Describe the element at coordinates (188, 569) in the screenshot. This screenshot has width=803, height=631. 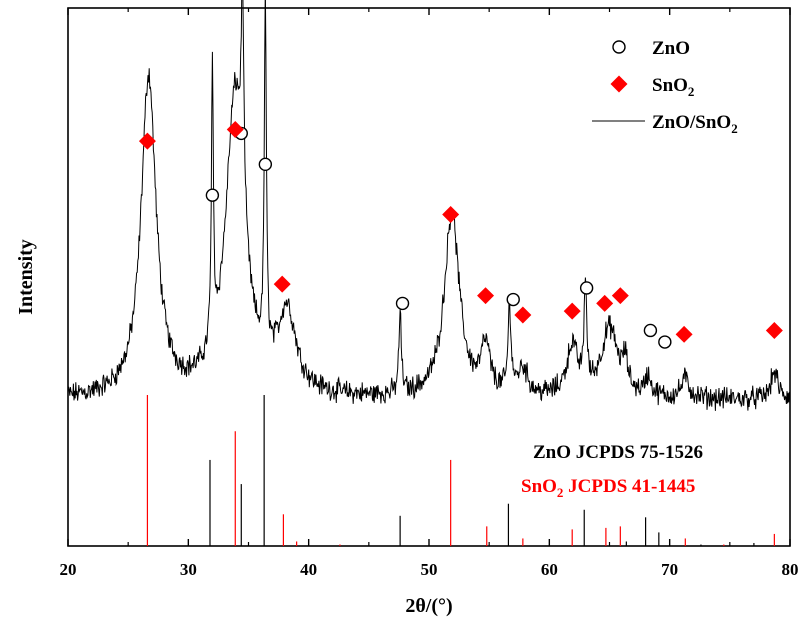
I see `x-tick-label: 30` at that location.